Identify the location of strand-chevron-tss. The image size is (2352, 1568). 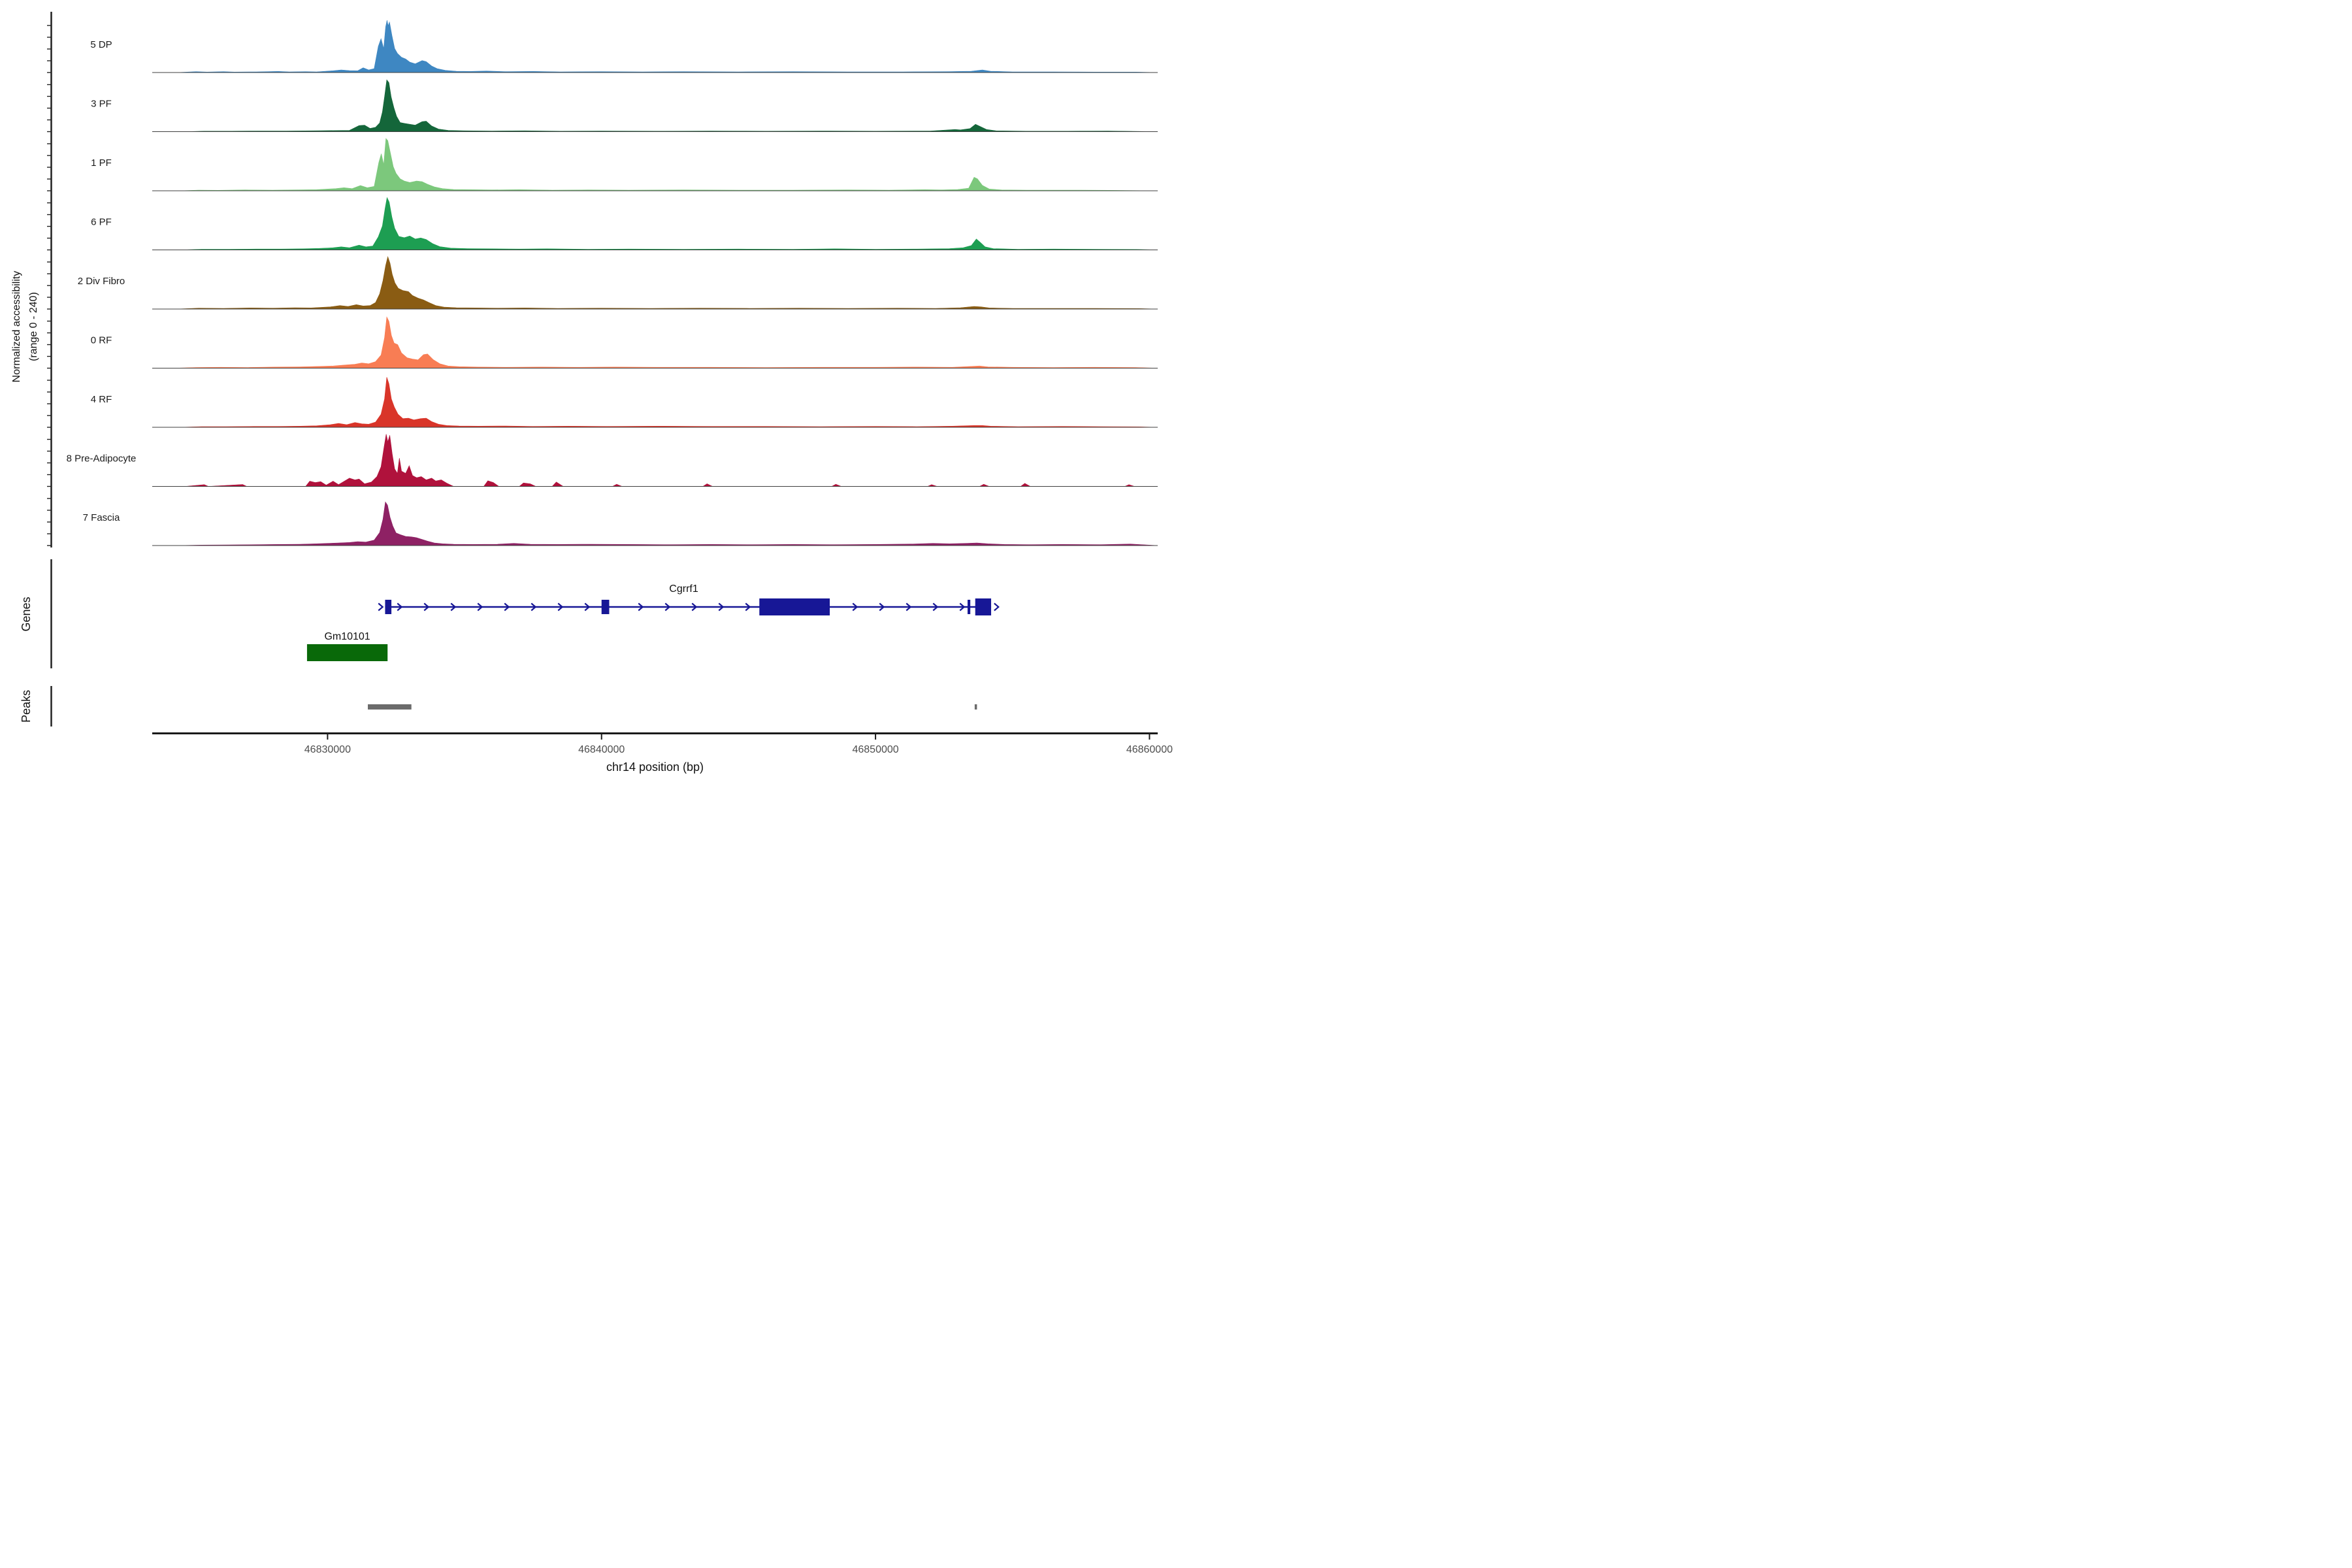
(381, 607).